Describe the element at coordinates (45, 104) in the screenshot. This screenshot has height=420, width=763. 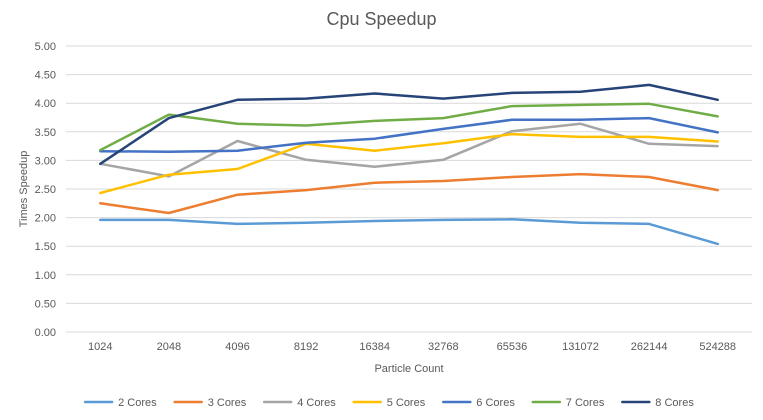
I see `y-tick-label: 4.00` at that location.